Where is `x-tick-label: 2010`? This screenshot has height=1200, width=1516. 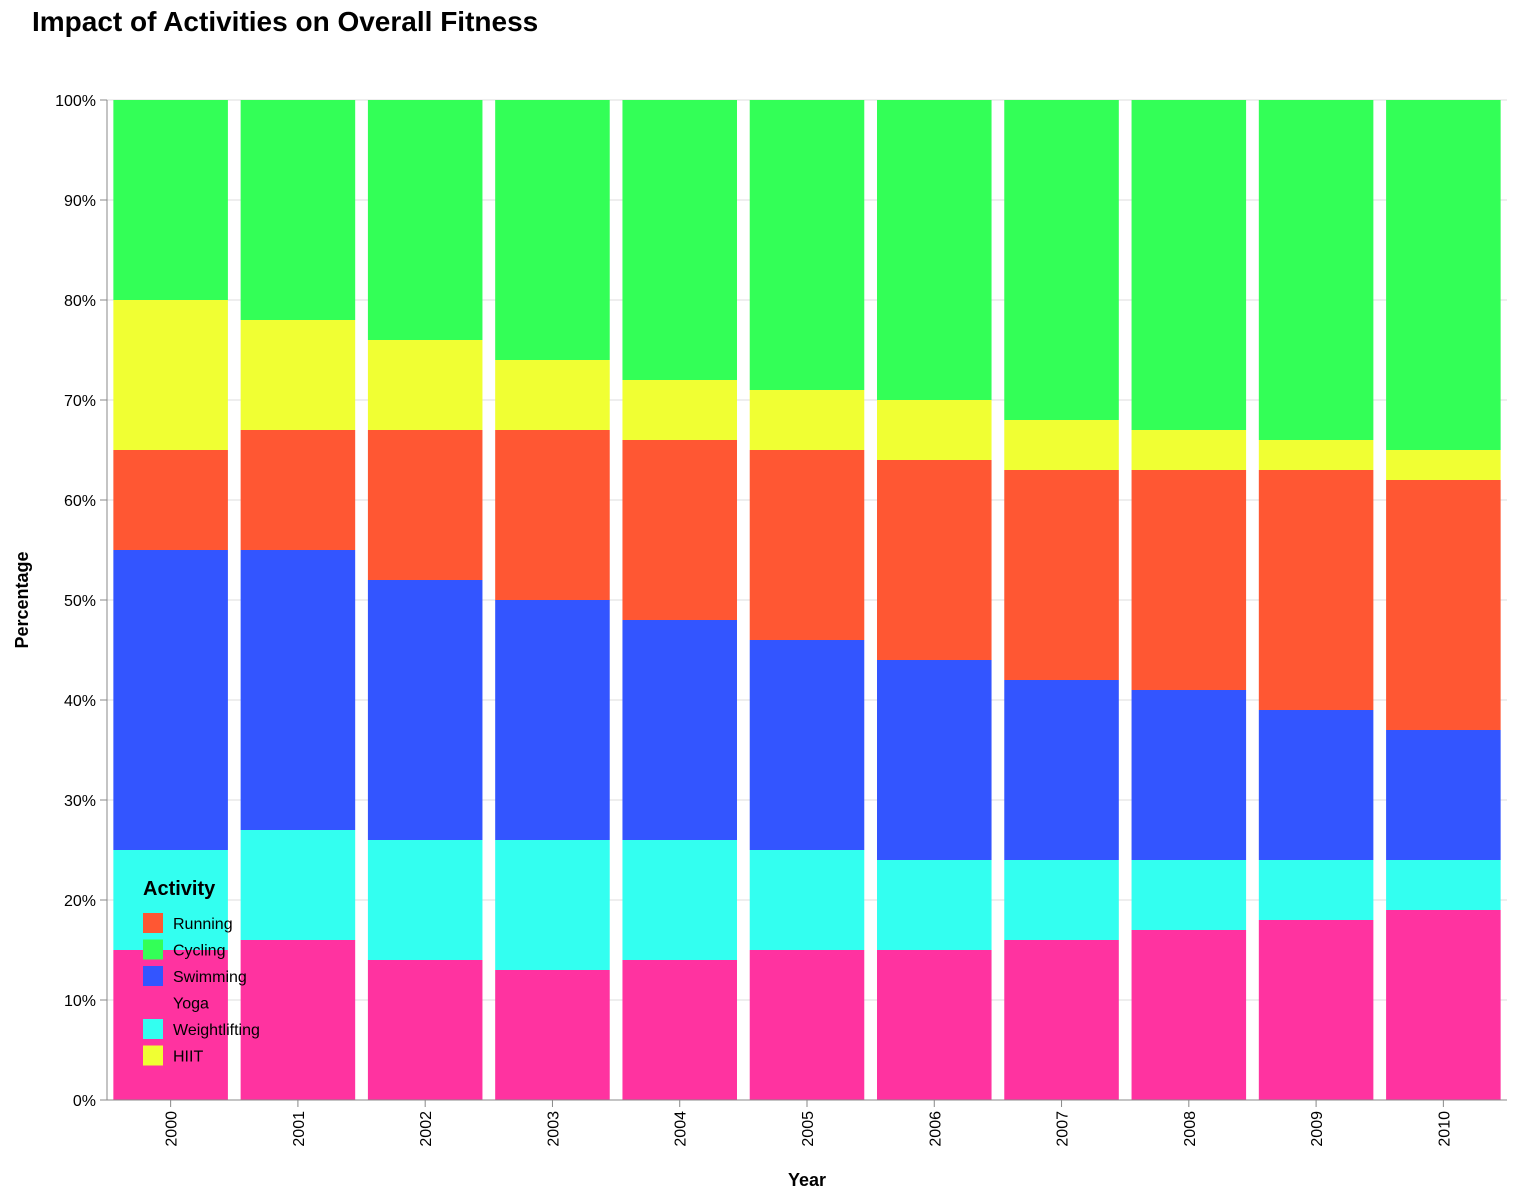 x-tick-label: 2010 is located at coordinates (1444, 1129).